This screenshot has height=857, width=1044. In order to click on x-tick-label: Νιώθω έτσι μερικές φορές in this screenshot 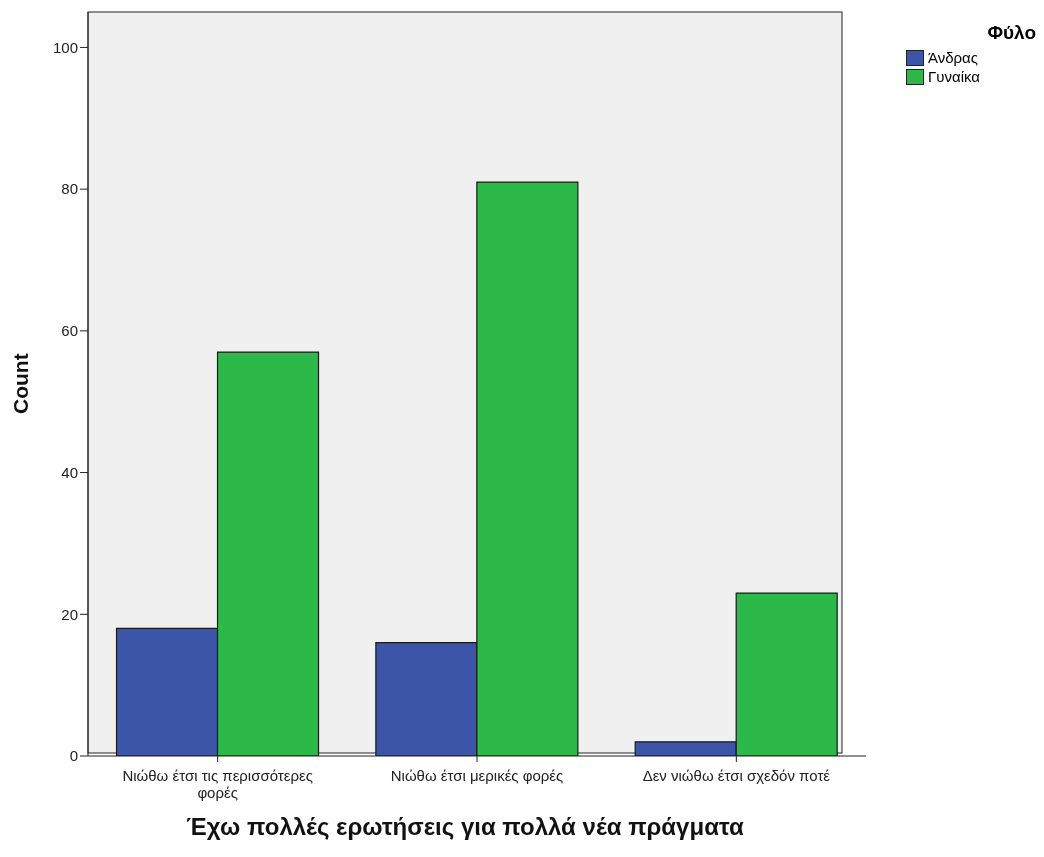, I will do `click(477, 775)`.